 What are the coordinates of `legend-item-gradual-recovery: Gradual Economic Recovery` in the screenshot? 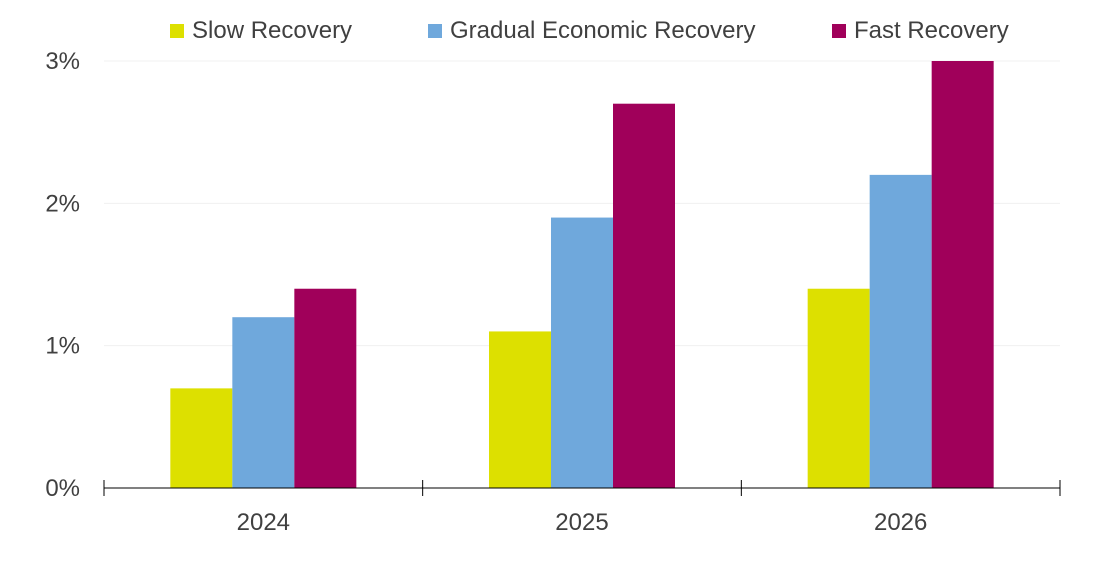 It's located at (591, 31).